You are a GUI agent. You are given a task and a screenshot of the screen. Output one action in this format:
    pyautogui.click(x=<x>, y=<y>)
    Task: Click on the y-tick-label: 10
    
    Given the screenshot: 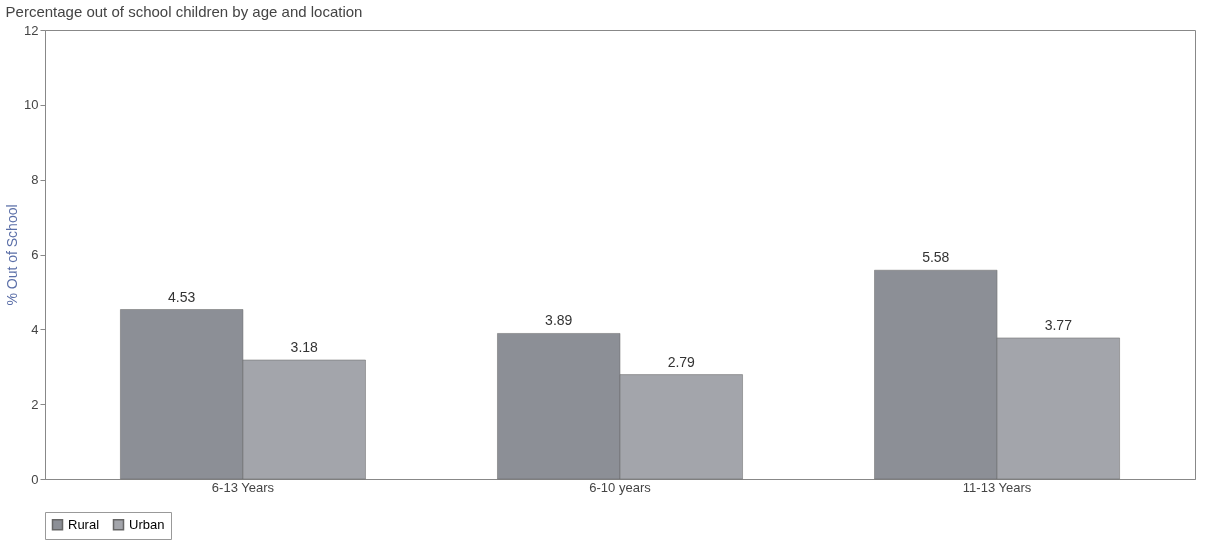 What is the action you would take?
    pyautogui.click(x=31, y=105)
    